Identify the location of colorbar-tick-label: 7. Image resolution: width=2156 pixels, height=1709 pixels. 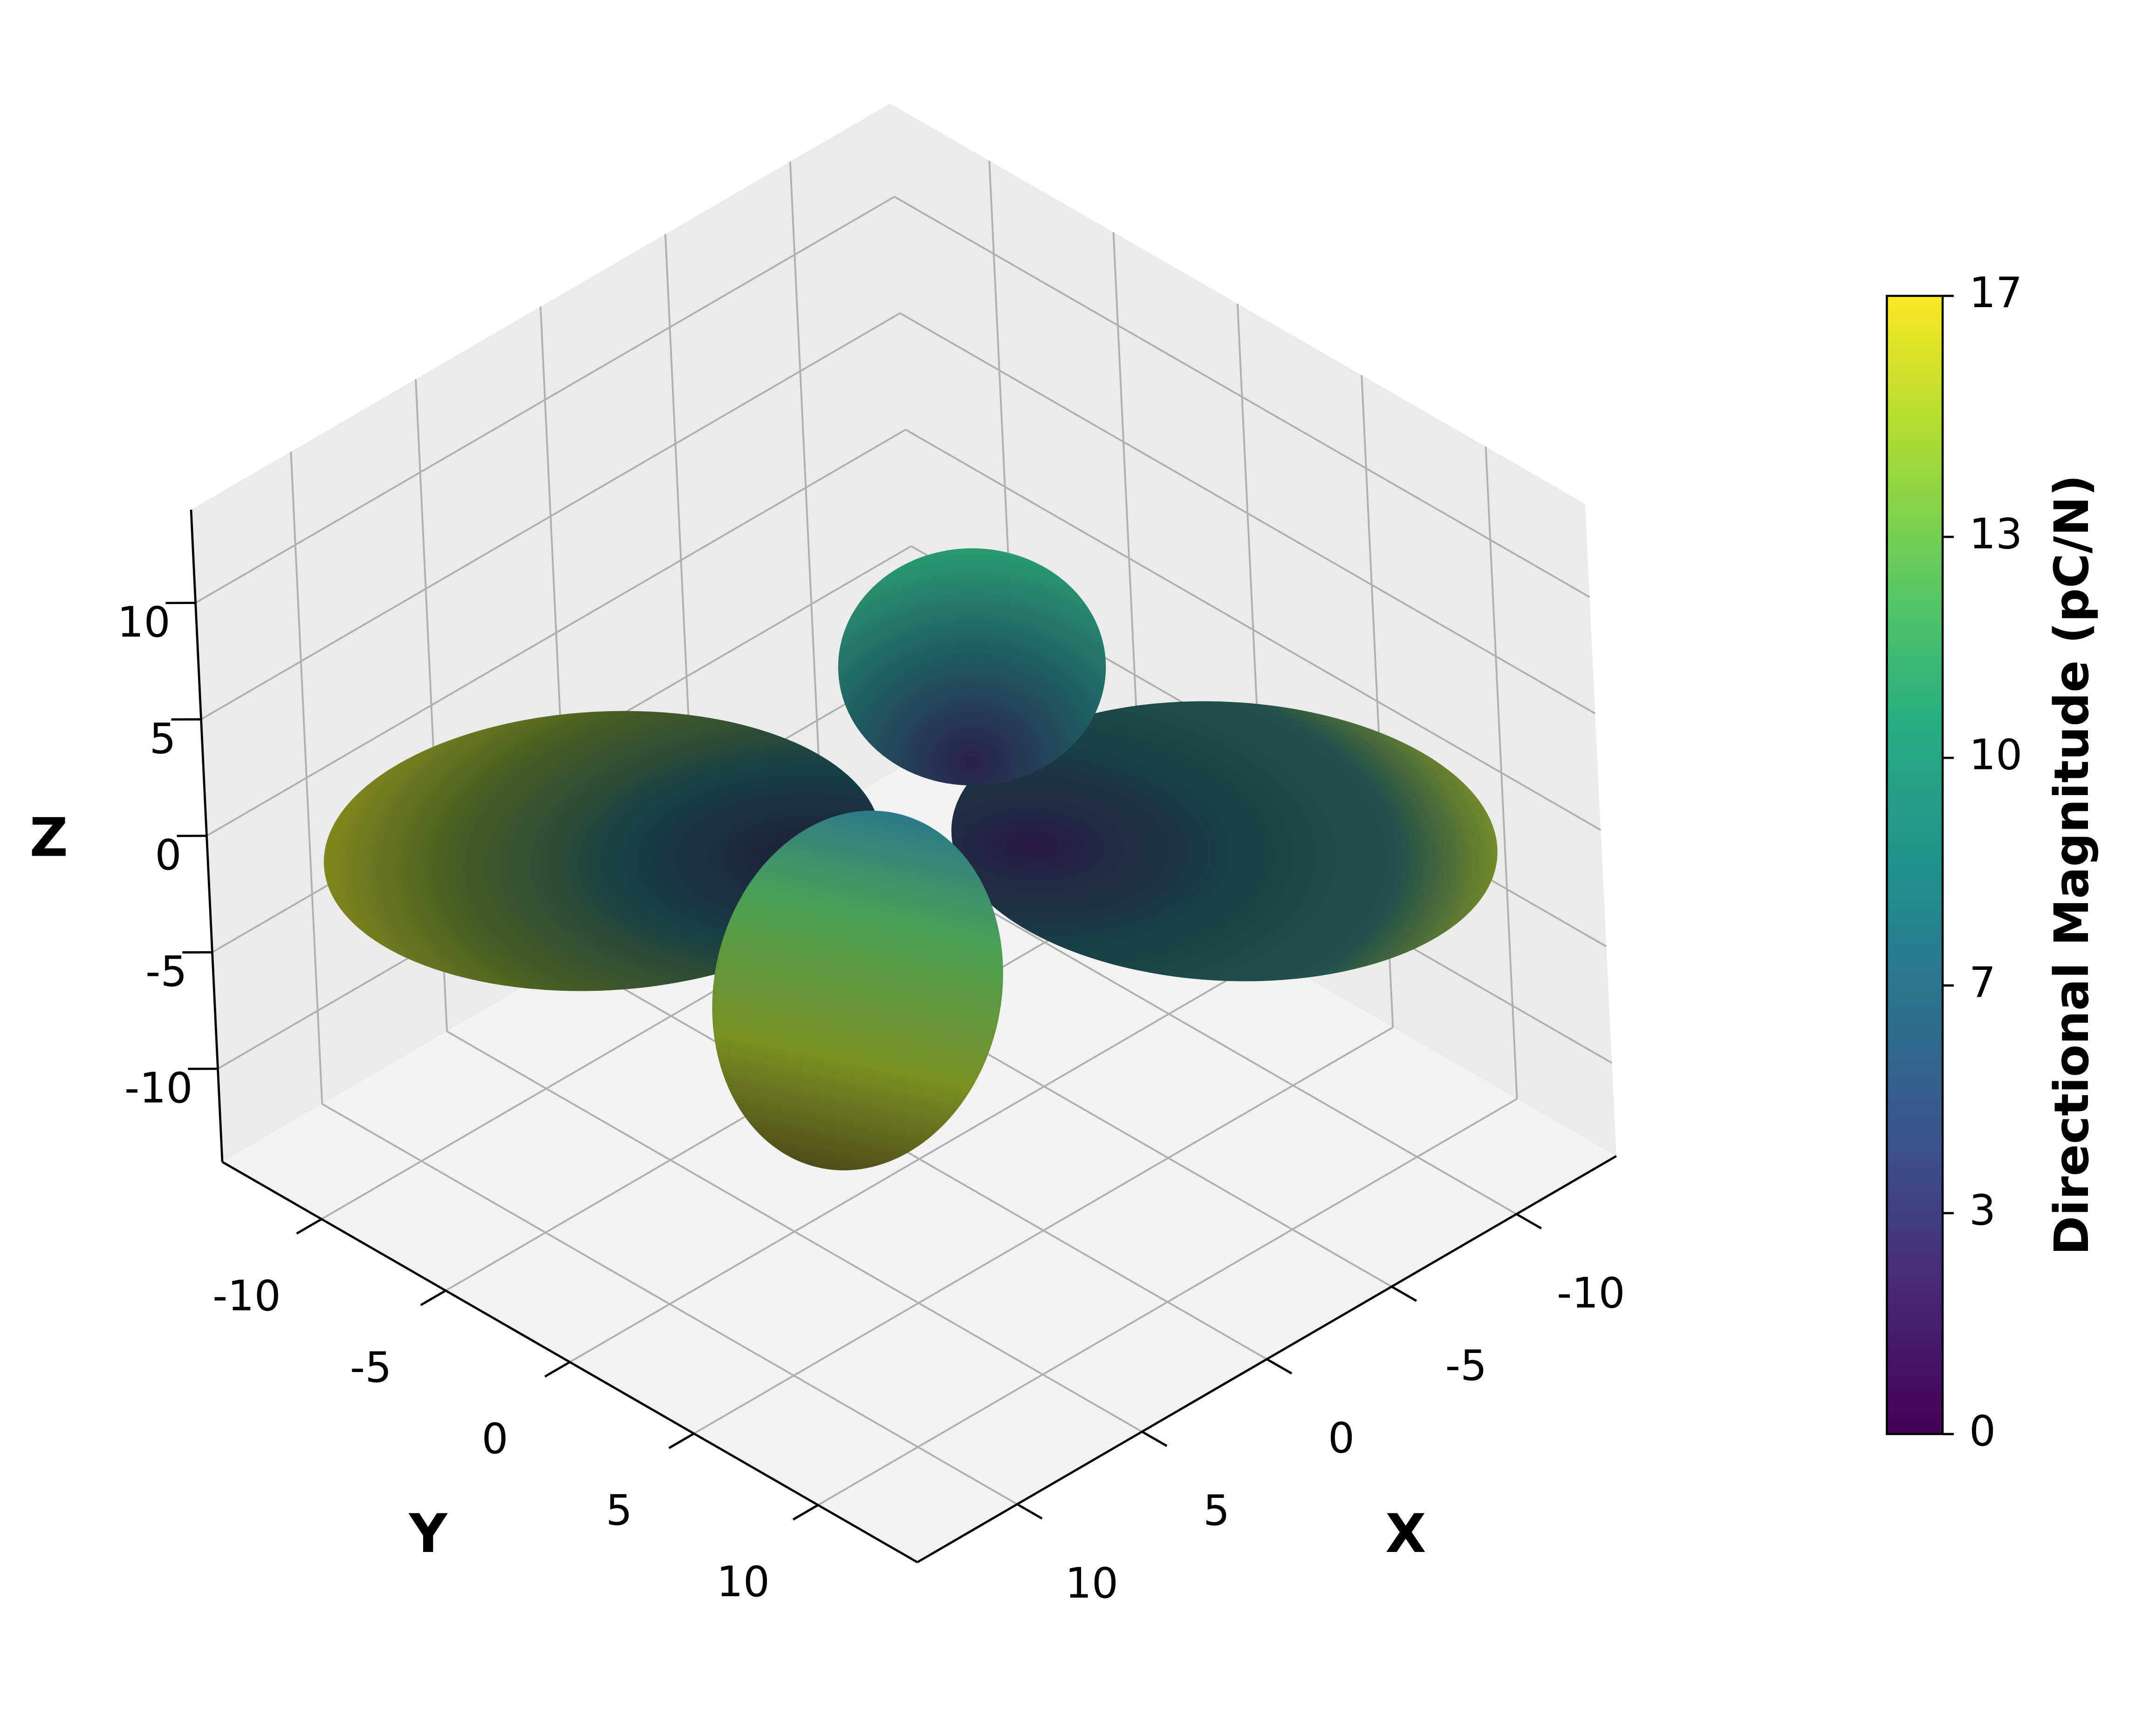
(1983, 983).